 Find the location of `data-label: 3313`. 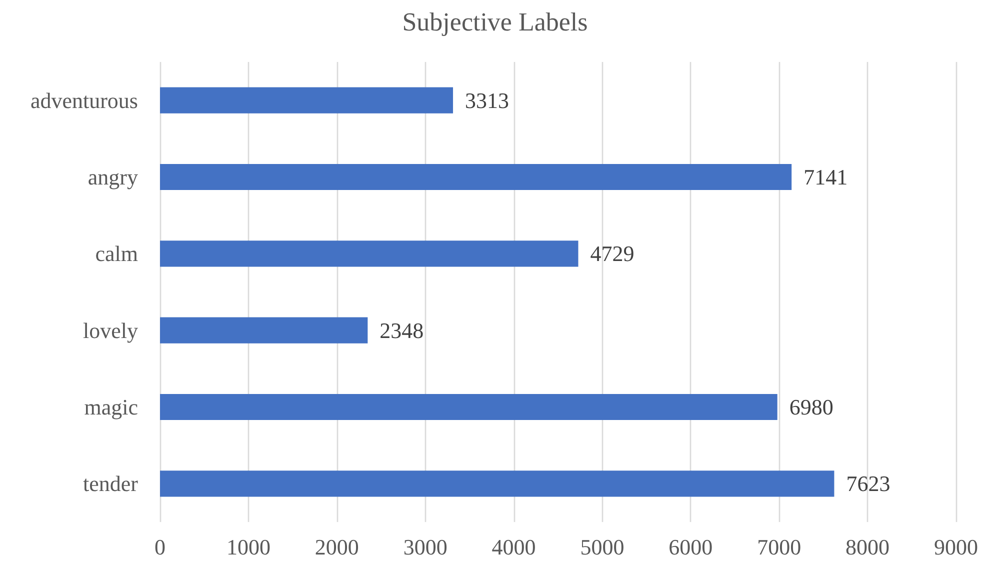

data-label: 3313 is located at coordinates (487, 100).